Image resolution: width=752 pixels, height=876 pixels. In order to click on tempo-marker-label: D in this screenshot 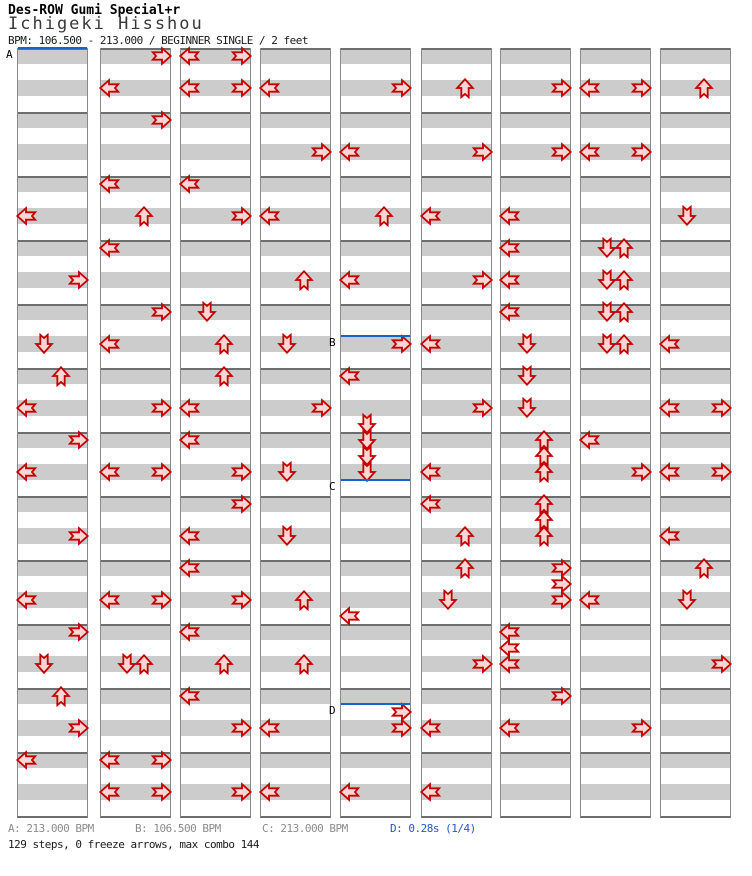, I will do `click(332, 710)`.